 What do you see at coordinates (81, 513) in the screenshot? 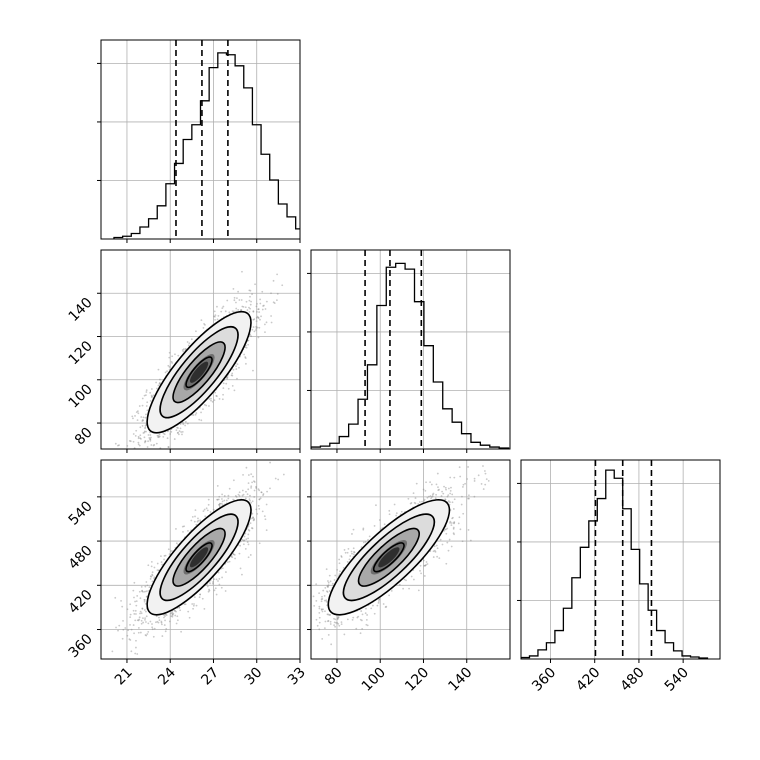
I see `y-tick-label: 540` at bounding box center [81, 513].